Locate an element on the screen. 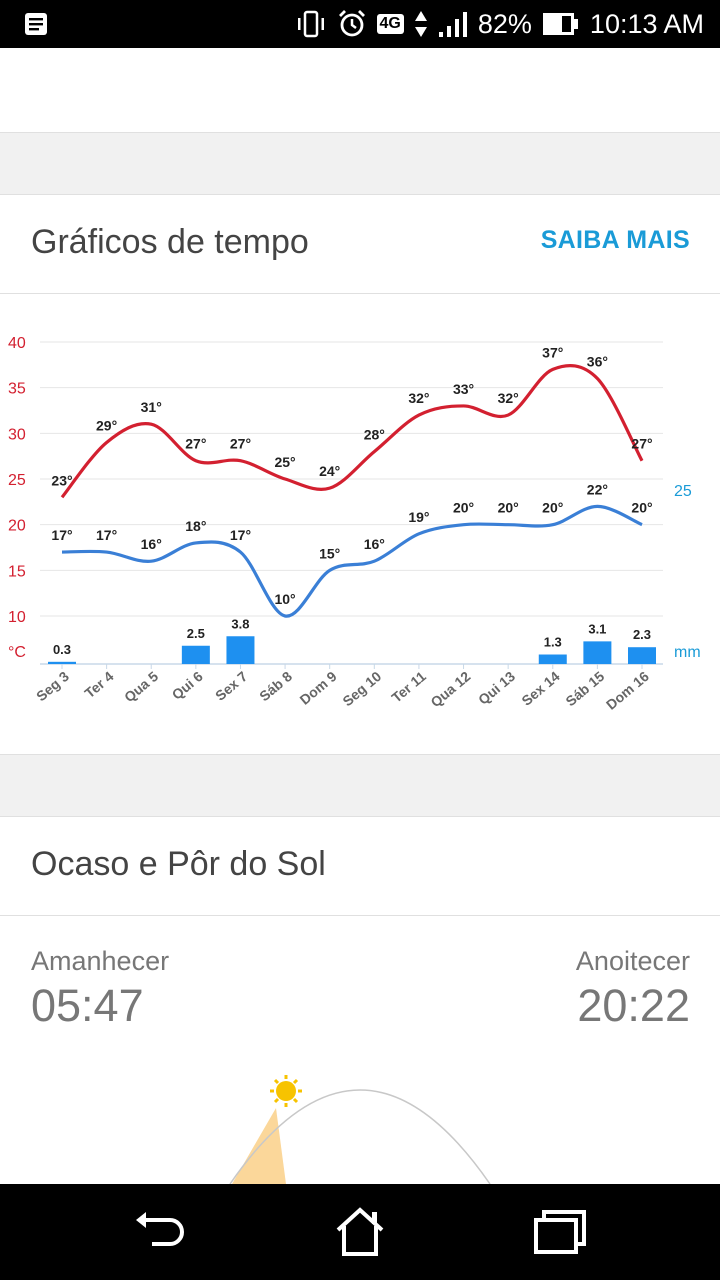 The width and height of the screenshot is (720, 1280). min-temp-label: 18° is located at coordinates (195, 526).